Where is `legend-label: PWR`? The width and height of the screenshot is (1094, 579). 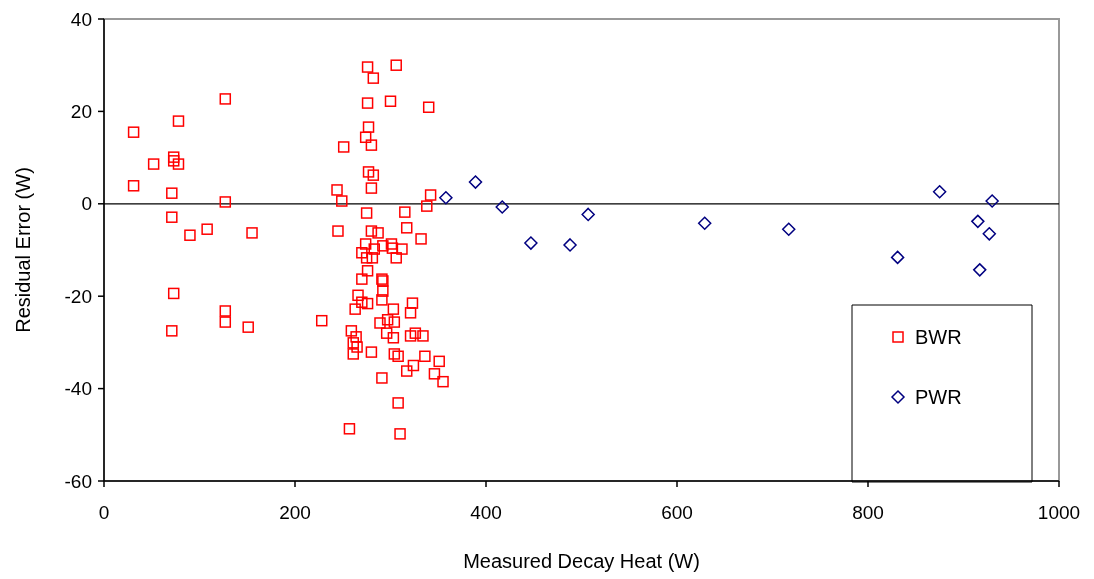
legend-label: PWR is located at coordinates (938, 397).